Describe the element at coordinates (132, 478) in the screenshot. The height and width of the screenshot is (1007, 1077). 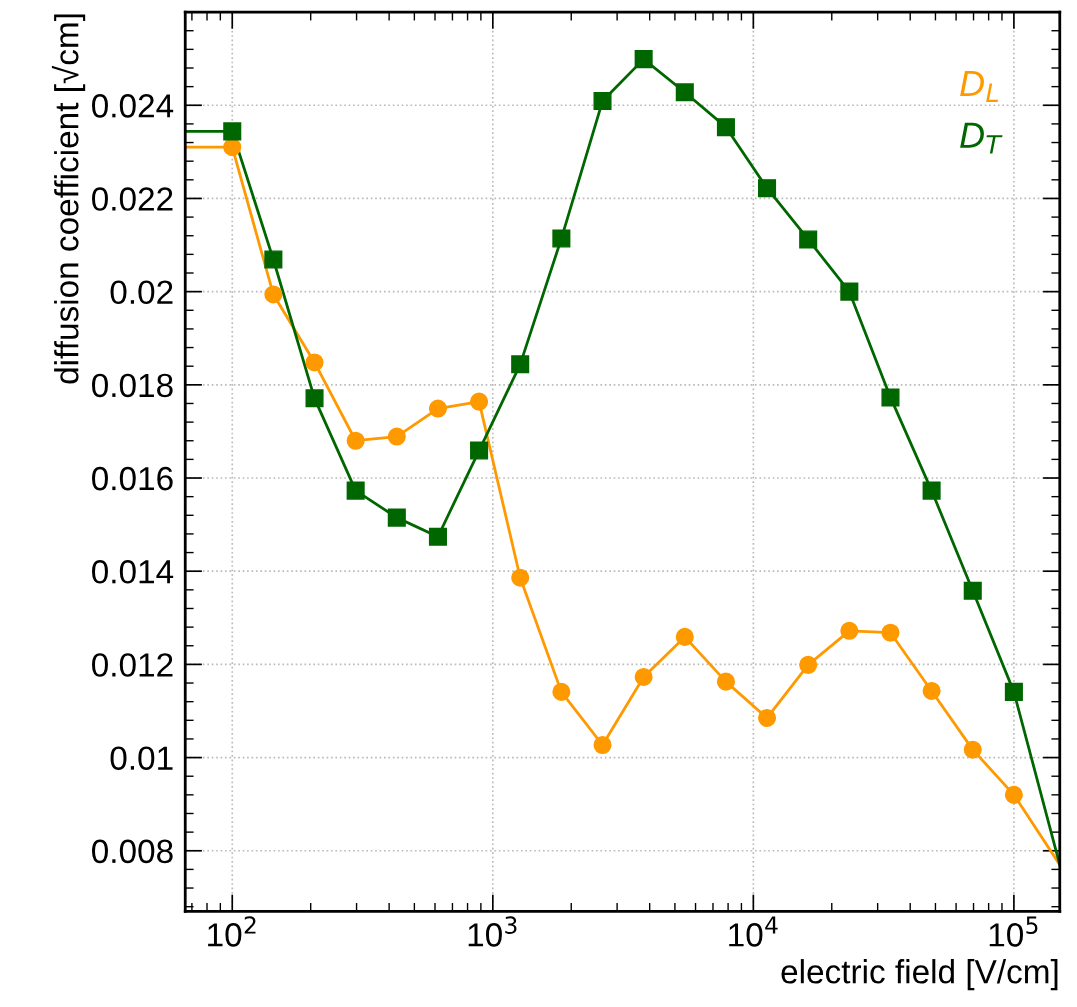
I see `y-tick-label: 0.016` at that location.